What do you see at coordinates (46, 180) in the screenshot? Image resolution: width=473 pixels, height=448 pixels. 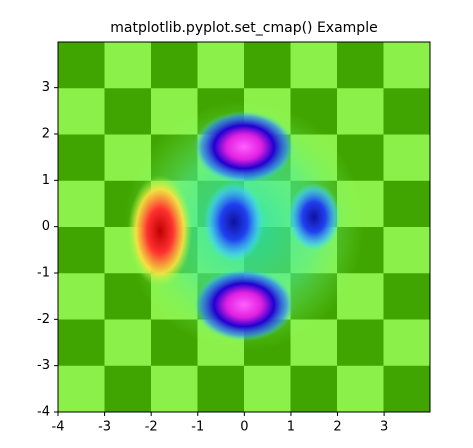 I see `y-tick-label: 1` at bounding box center [46, 180].